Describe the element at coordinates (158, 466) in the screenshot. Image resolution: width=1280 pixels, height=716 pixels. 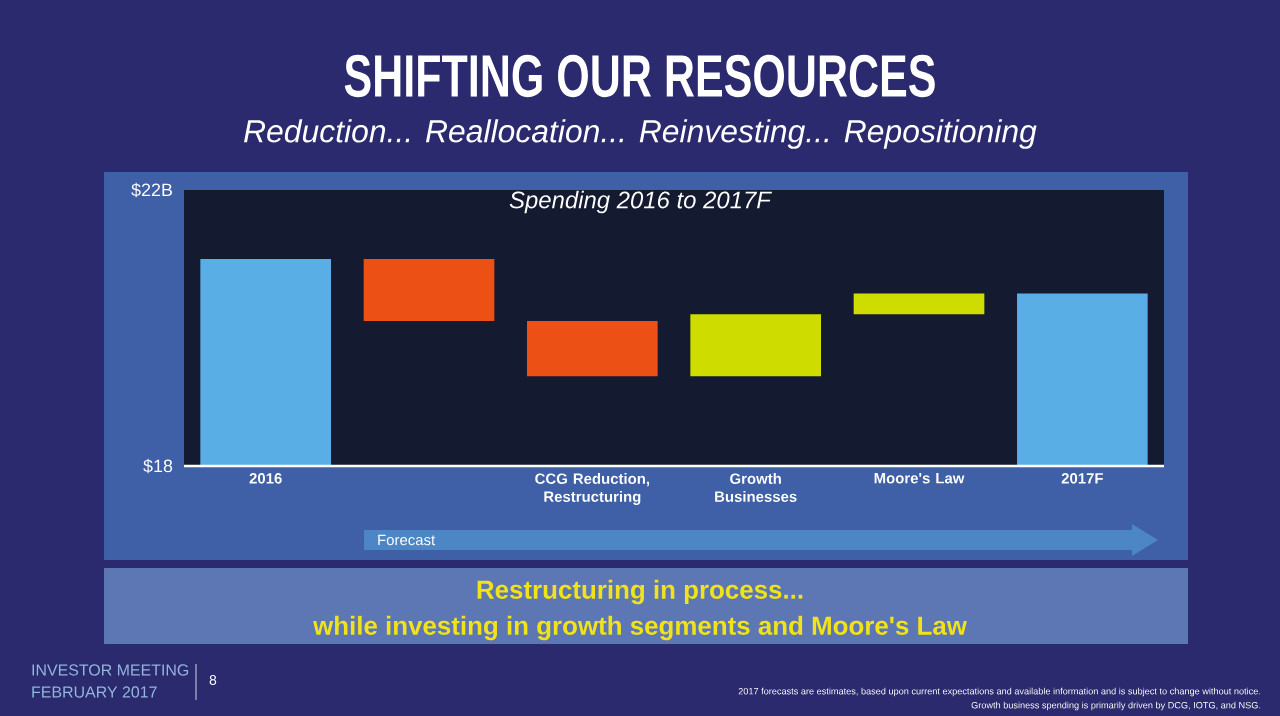
I see `y-tick-label: $18` at that location.